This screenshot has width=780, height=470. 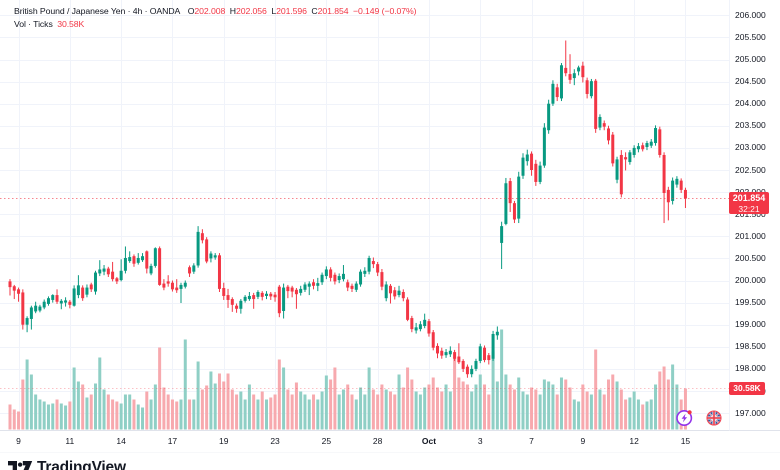 What do you see at coordinates (251, 11) in the screenshot?
I see `high-value: 202.056` at bounding box center [251, 11].